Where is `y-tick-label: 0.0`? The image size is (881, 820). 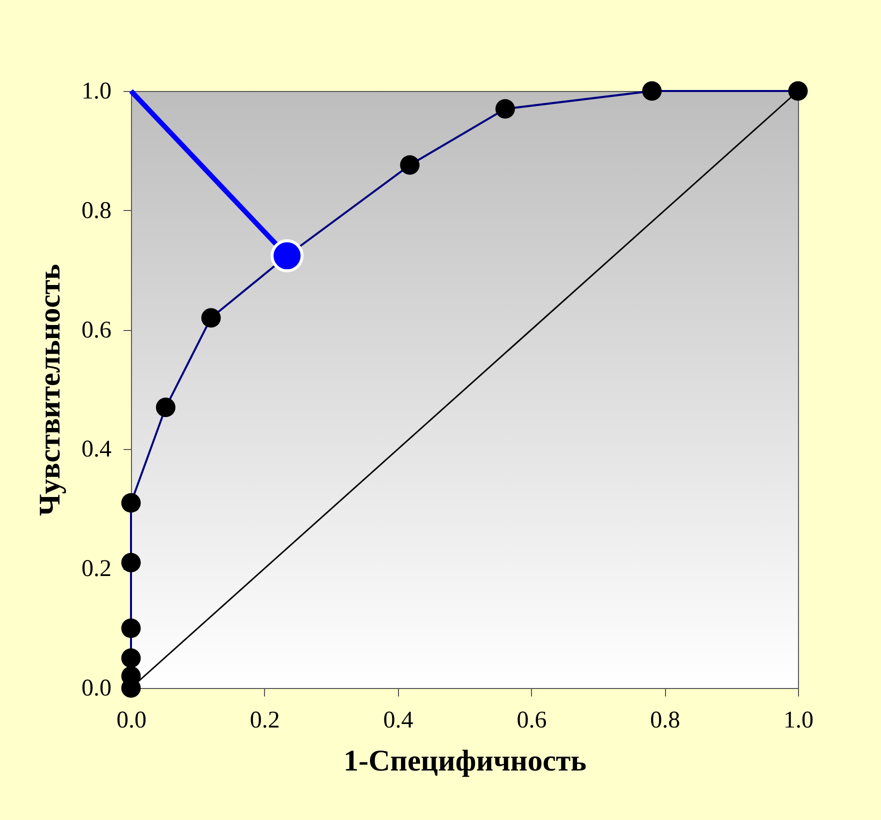
y-tick-label: 0.0 is located at coordinates (97, 689).